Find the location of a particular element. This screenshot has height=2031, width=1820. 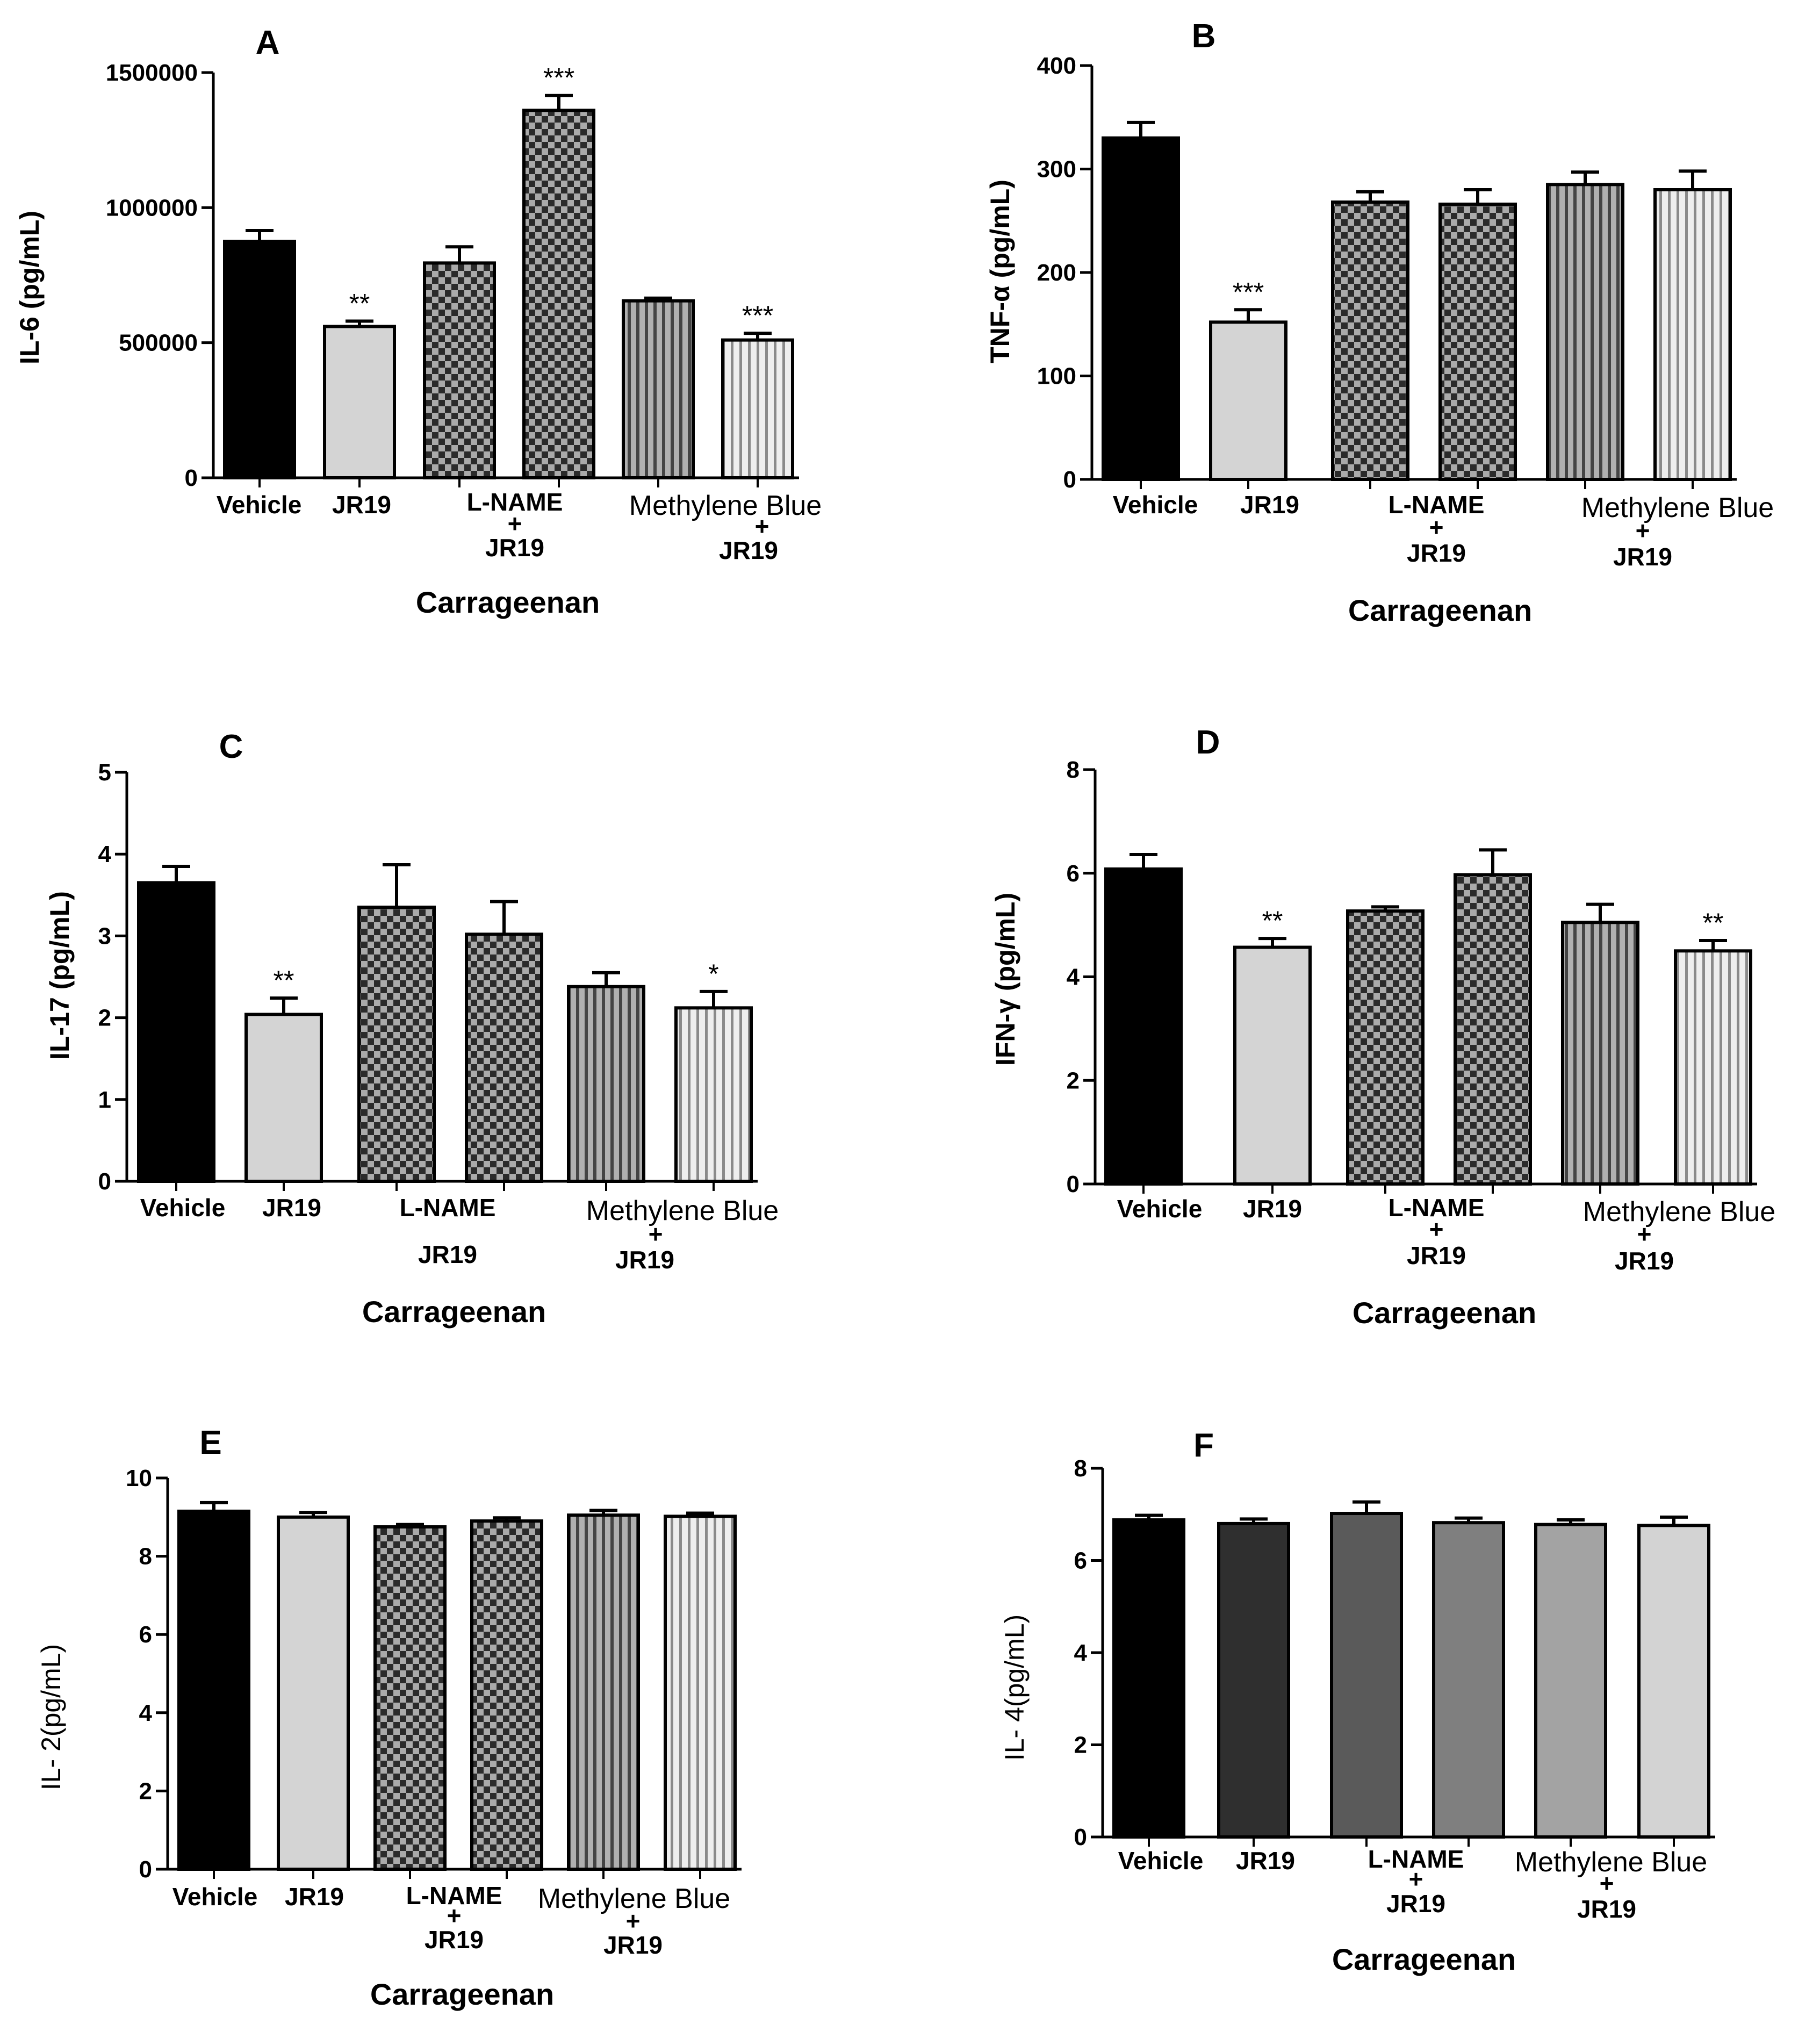

y-tick-label-c-1: 1 is located at coordinates (105, 1100).